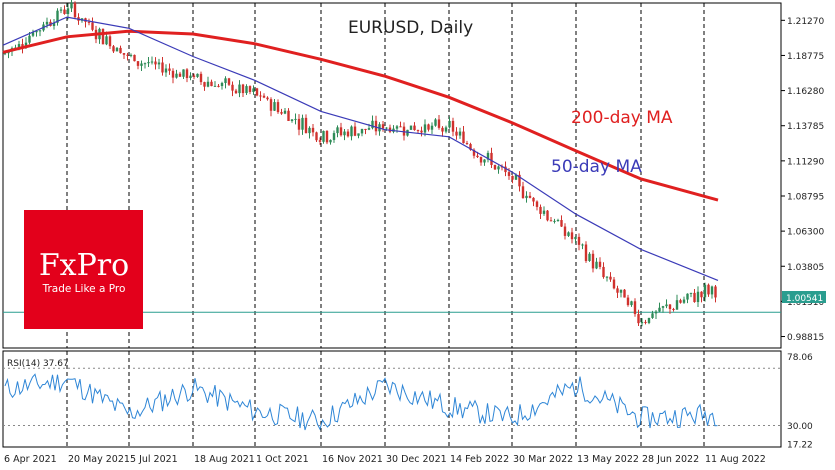  What do you see at coordinates (804, 299) in the screenshot?
I see `current-price-label: 1.00541` at bounding box center [804, 299].